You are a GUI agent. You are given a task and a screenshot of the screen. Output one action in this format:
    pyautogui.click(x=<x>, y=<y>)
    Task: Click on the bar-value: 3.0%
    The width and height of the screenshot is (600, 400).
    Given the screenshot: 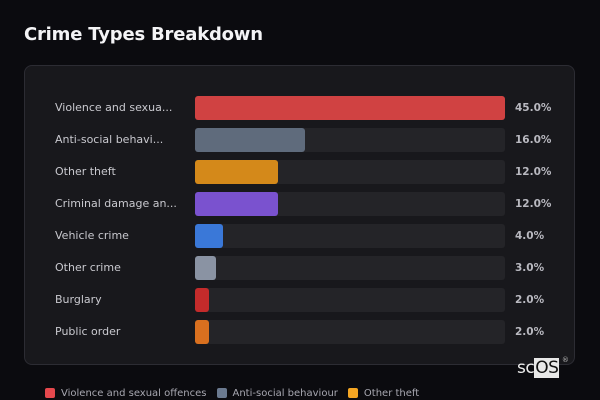 What is the action you would take?
    pyautogui.click(x=530, y=268)
    